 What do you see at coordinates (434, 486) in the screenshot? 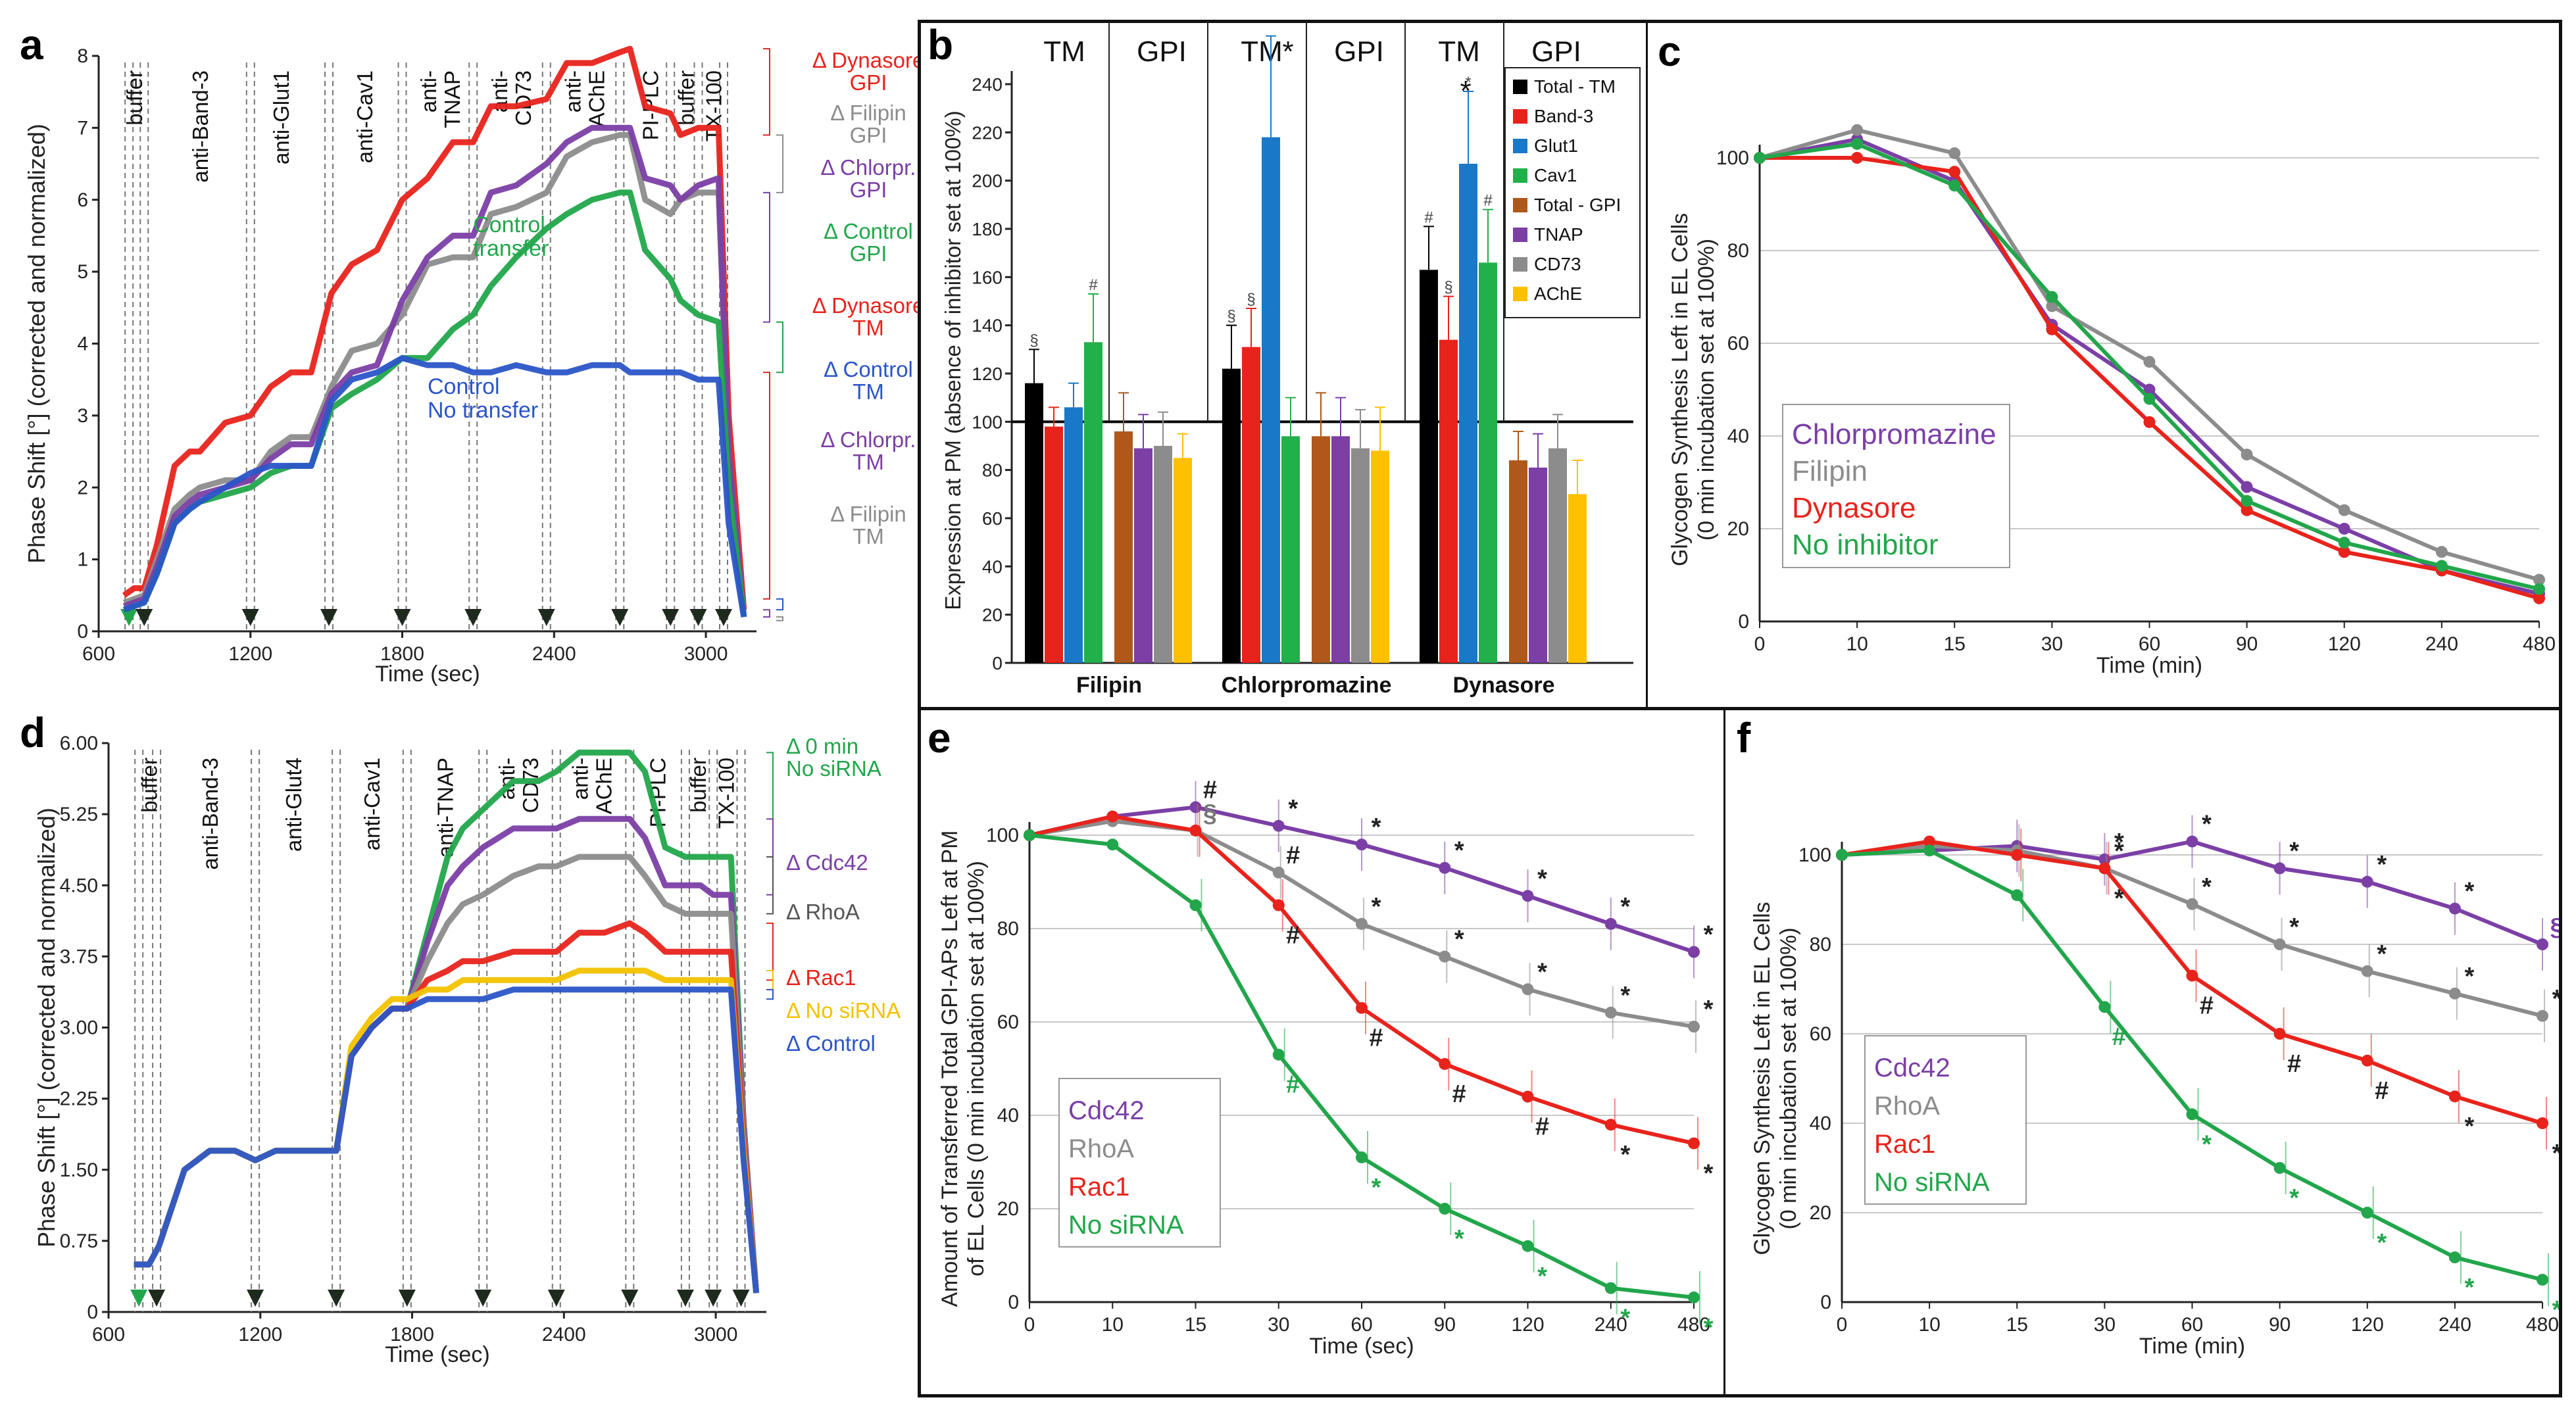
I see `series-line-control-no-transfer` at bounding box center [434, 486].